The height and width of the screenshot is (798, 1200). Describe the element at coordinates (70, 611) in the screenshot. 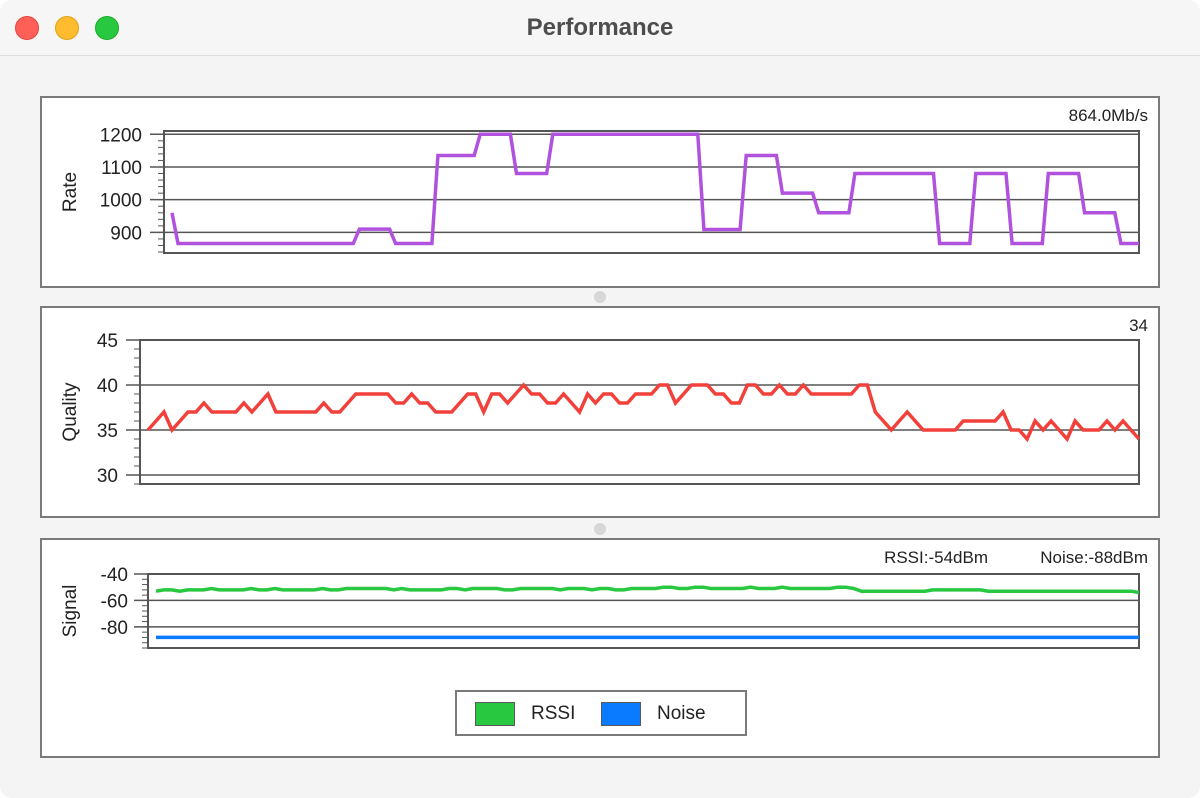

I see `y-axis-label: Signal` at that location.